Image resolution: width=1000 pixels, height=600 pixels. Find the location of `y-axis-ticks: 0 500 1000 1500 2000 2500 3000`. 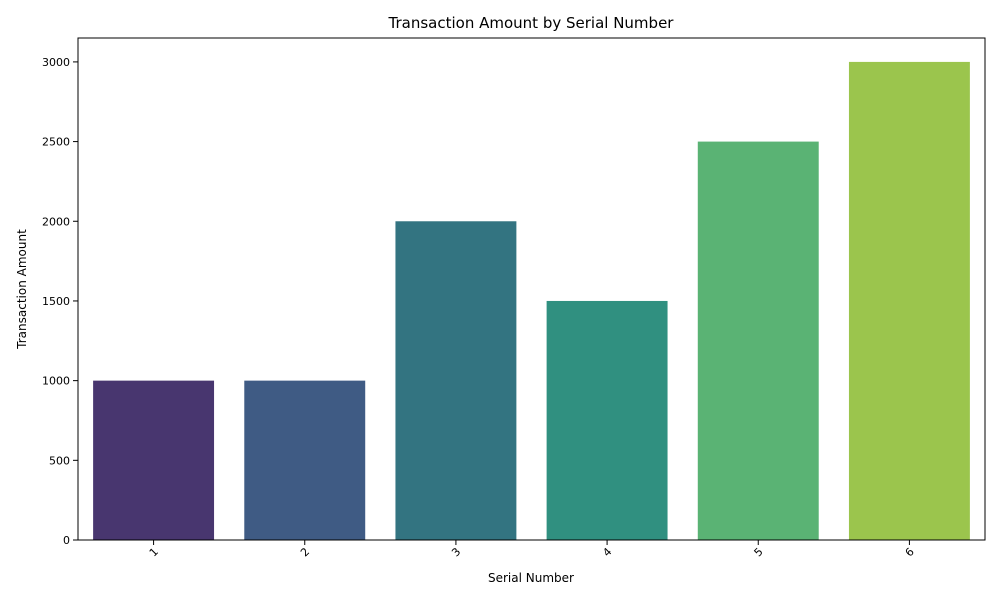

y-axis-ticks: 0 500 1000 1500 2000 2500 3000 is located at coordinates (60, 301).